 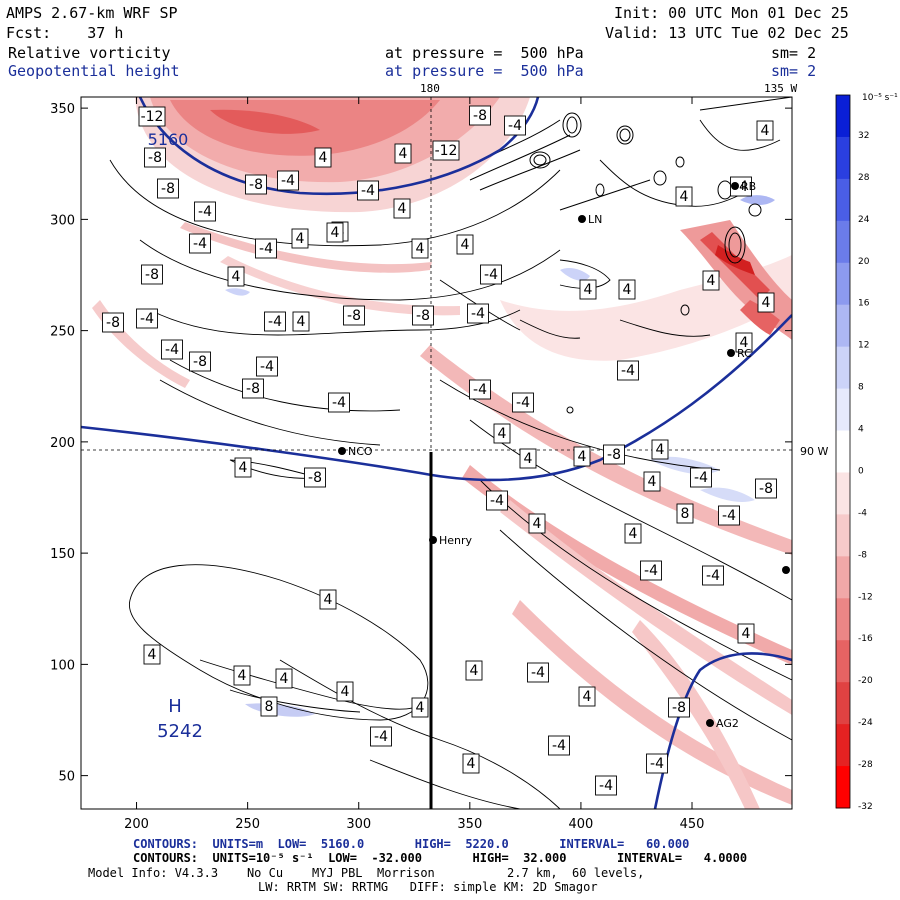 I want to click on contour-label-56: 4, so click(x=242, y=675).